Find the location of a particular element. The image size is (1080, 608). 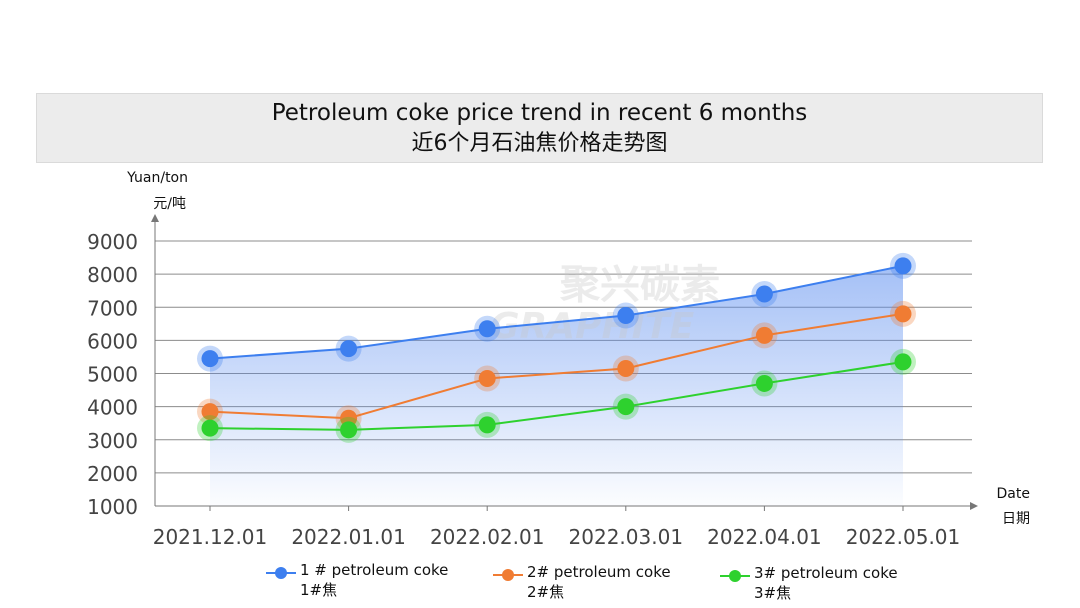

y-axis-arrow is located at coordinates (155, 218).